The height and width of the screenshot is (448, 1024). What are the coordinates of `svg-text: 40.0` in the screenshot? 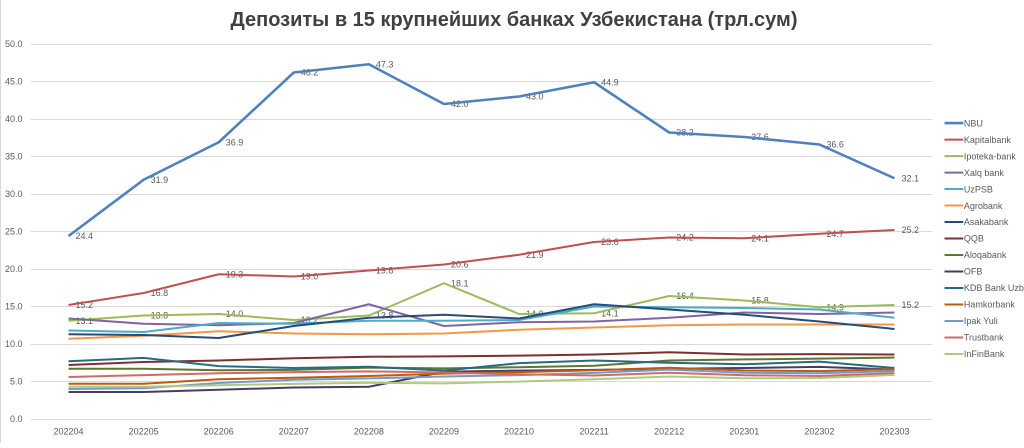 It's located at (14, 119).